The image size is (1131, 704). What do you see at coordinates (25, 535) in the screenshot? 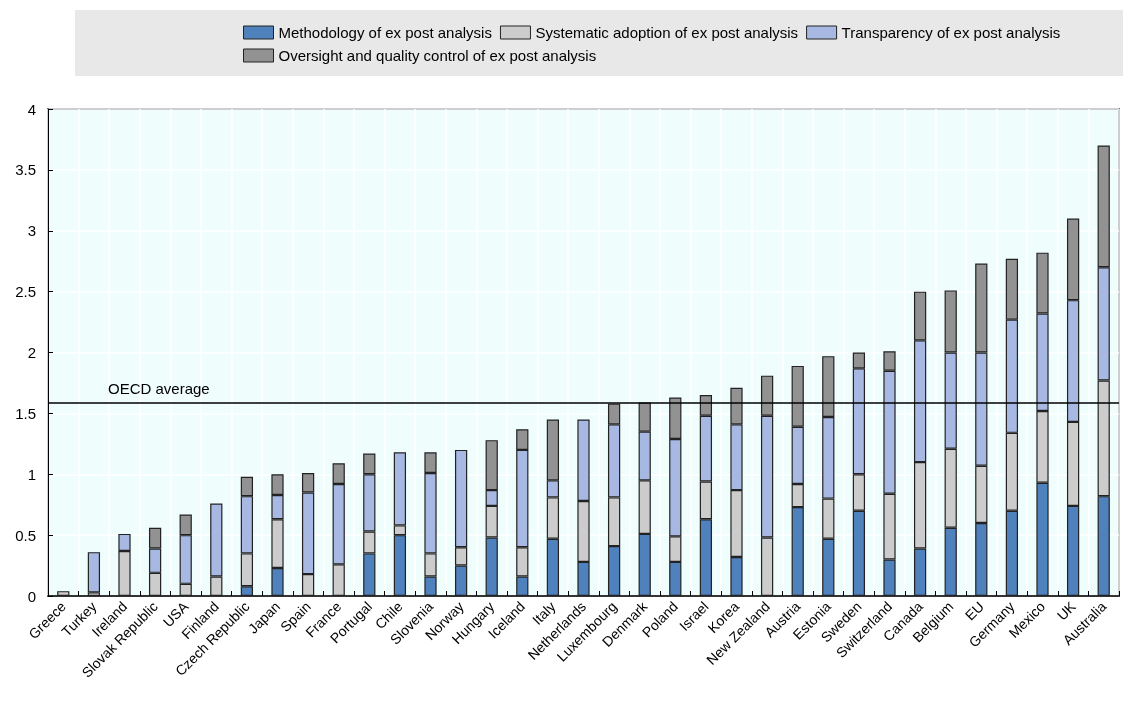
I see `y-tick-label: 0.5` at bounding box center [25, 535].